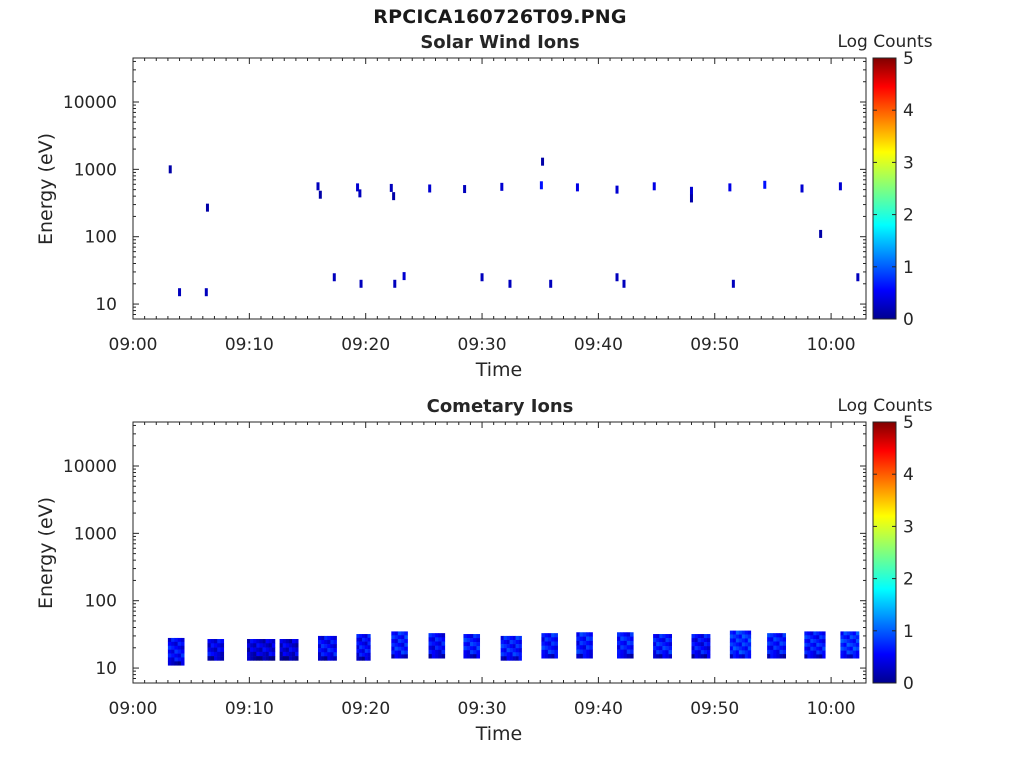  What do you see at coordinates (908, 59) in the screenshot?
I see `colorbar-tick-label: 5` at bounding box center [908, 59].